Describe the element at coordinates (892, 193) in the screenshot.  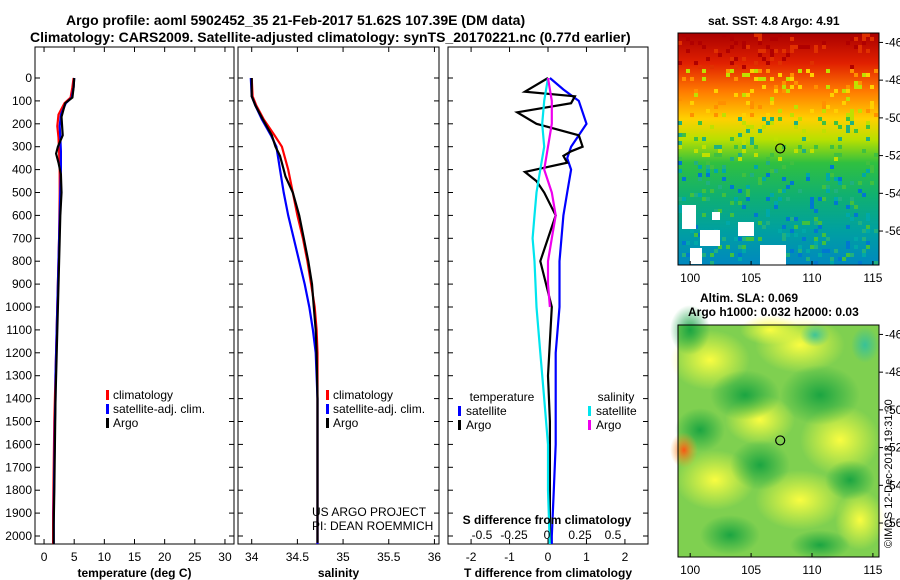
I see `sst-map-ytick-label: -54` at that location.